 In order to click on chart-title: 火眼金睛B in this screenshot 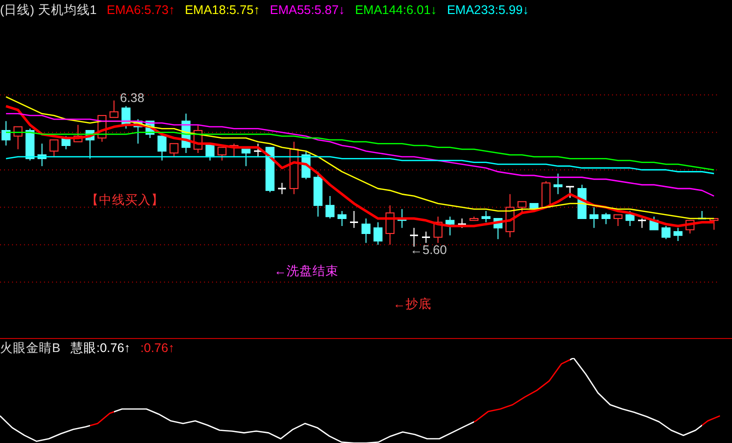, I will do `click(30, 348)`.